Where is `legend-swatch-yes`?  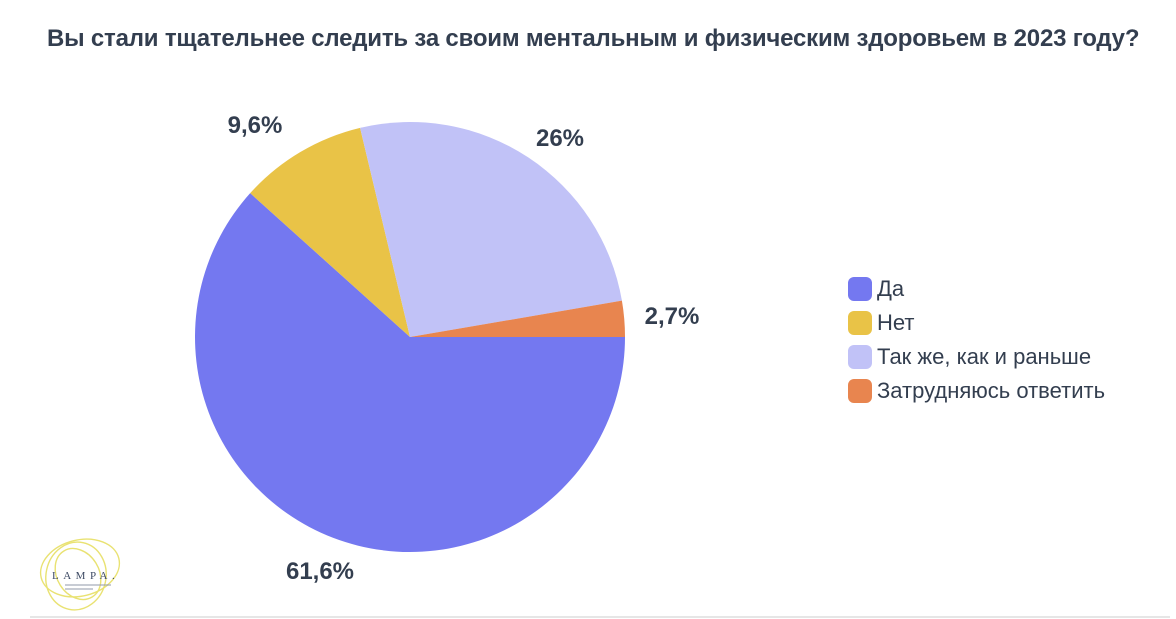
legend-swatch-yes is located at coordinates (860, 289).